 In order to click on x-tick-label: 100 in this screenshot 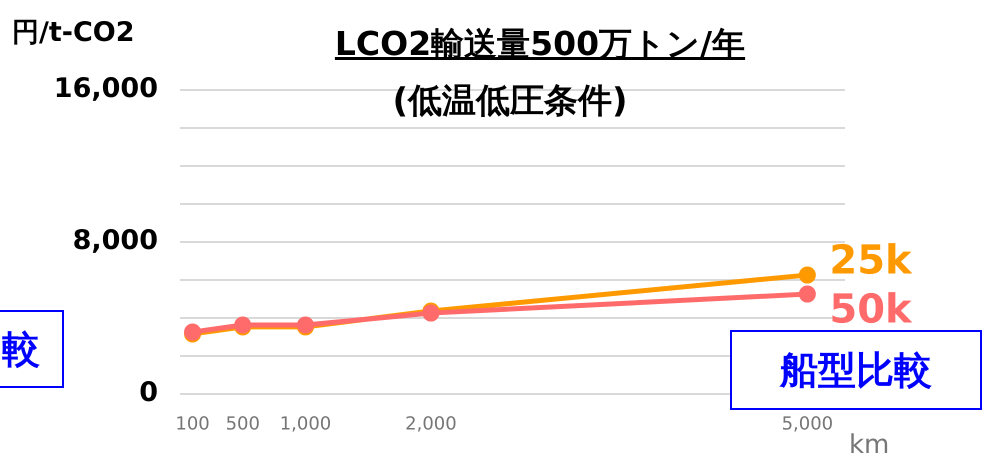, I will do `click(192, 423)`.